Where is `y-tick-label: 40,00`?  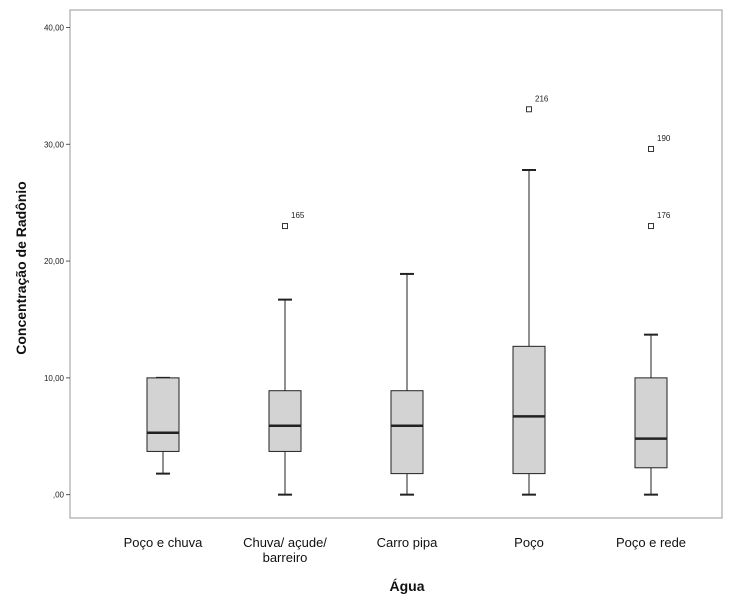 y-tick-label: 40,00 is located at coordinates (54, 28).